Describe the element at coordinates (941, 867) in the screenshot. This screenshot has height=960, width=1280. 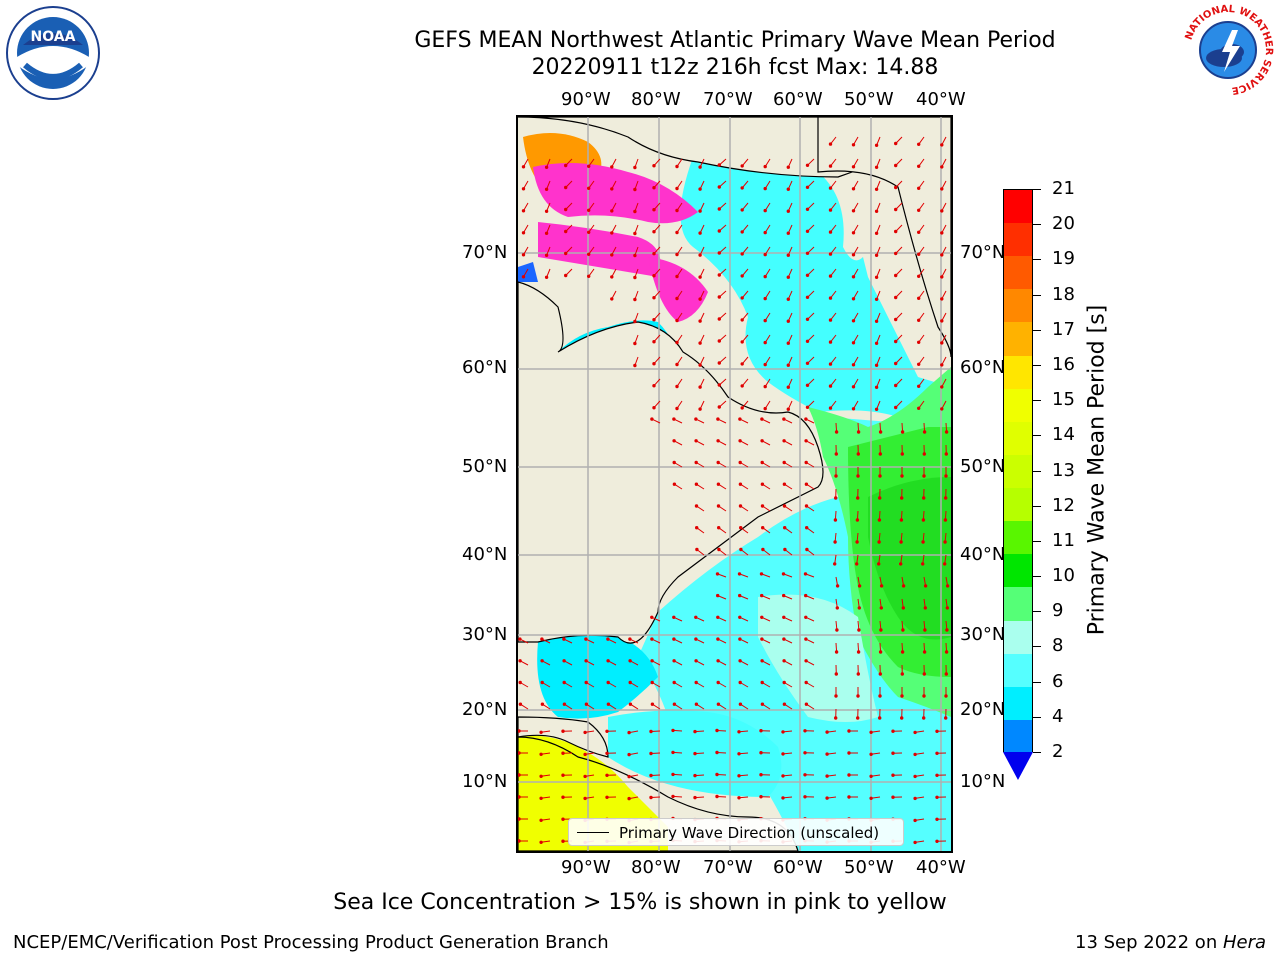
I see `lon-label-bottom-40w: 40°W` at that location.